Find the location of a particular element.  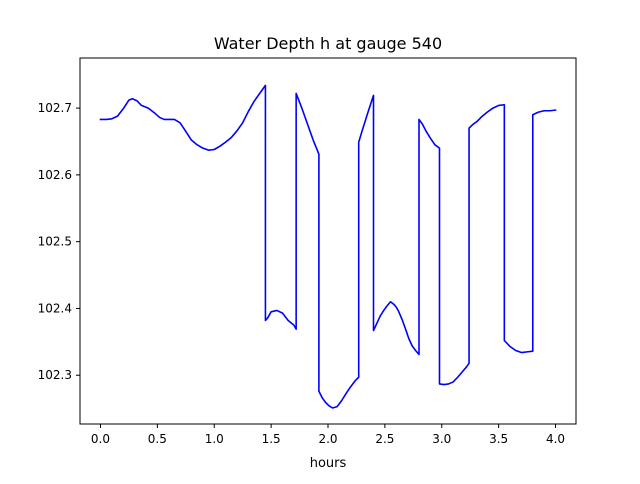

x-tick-label: 4.0 is located at coordinates (555, 439).